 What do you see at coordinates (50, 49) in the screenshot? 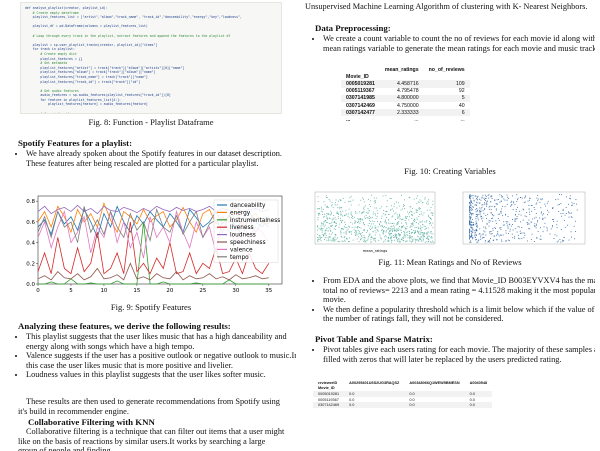
I see `code-line: for track in playlist:` at bounding box center [50, 49].